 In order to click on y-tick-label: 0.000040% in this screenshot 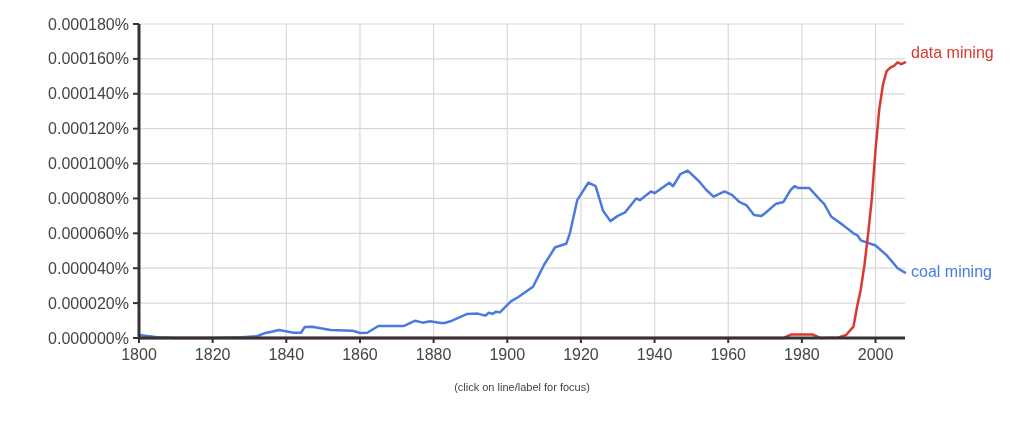, I will do `click(88, 268)`.